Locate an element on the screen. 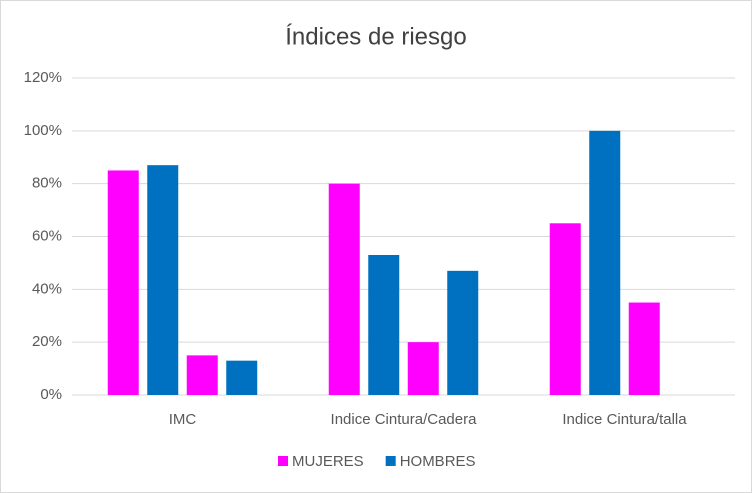 This screenshot has height=493, width=752. y-tick-label: 60% is located at coordinates (47, 235).